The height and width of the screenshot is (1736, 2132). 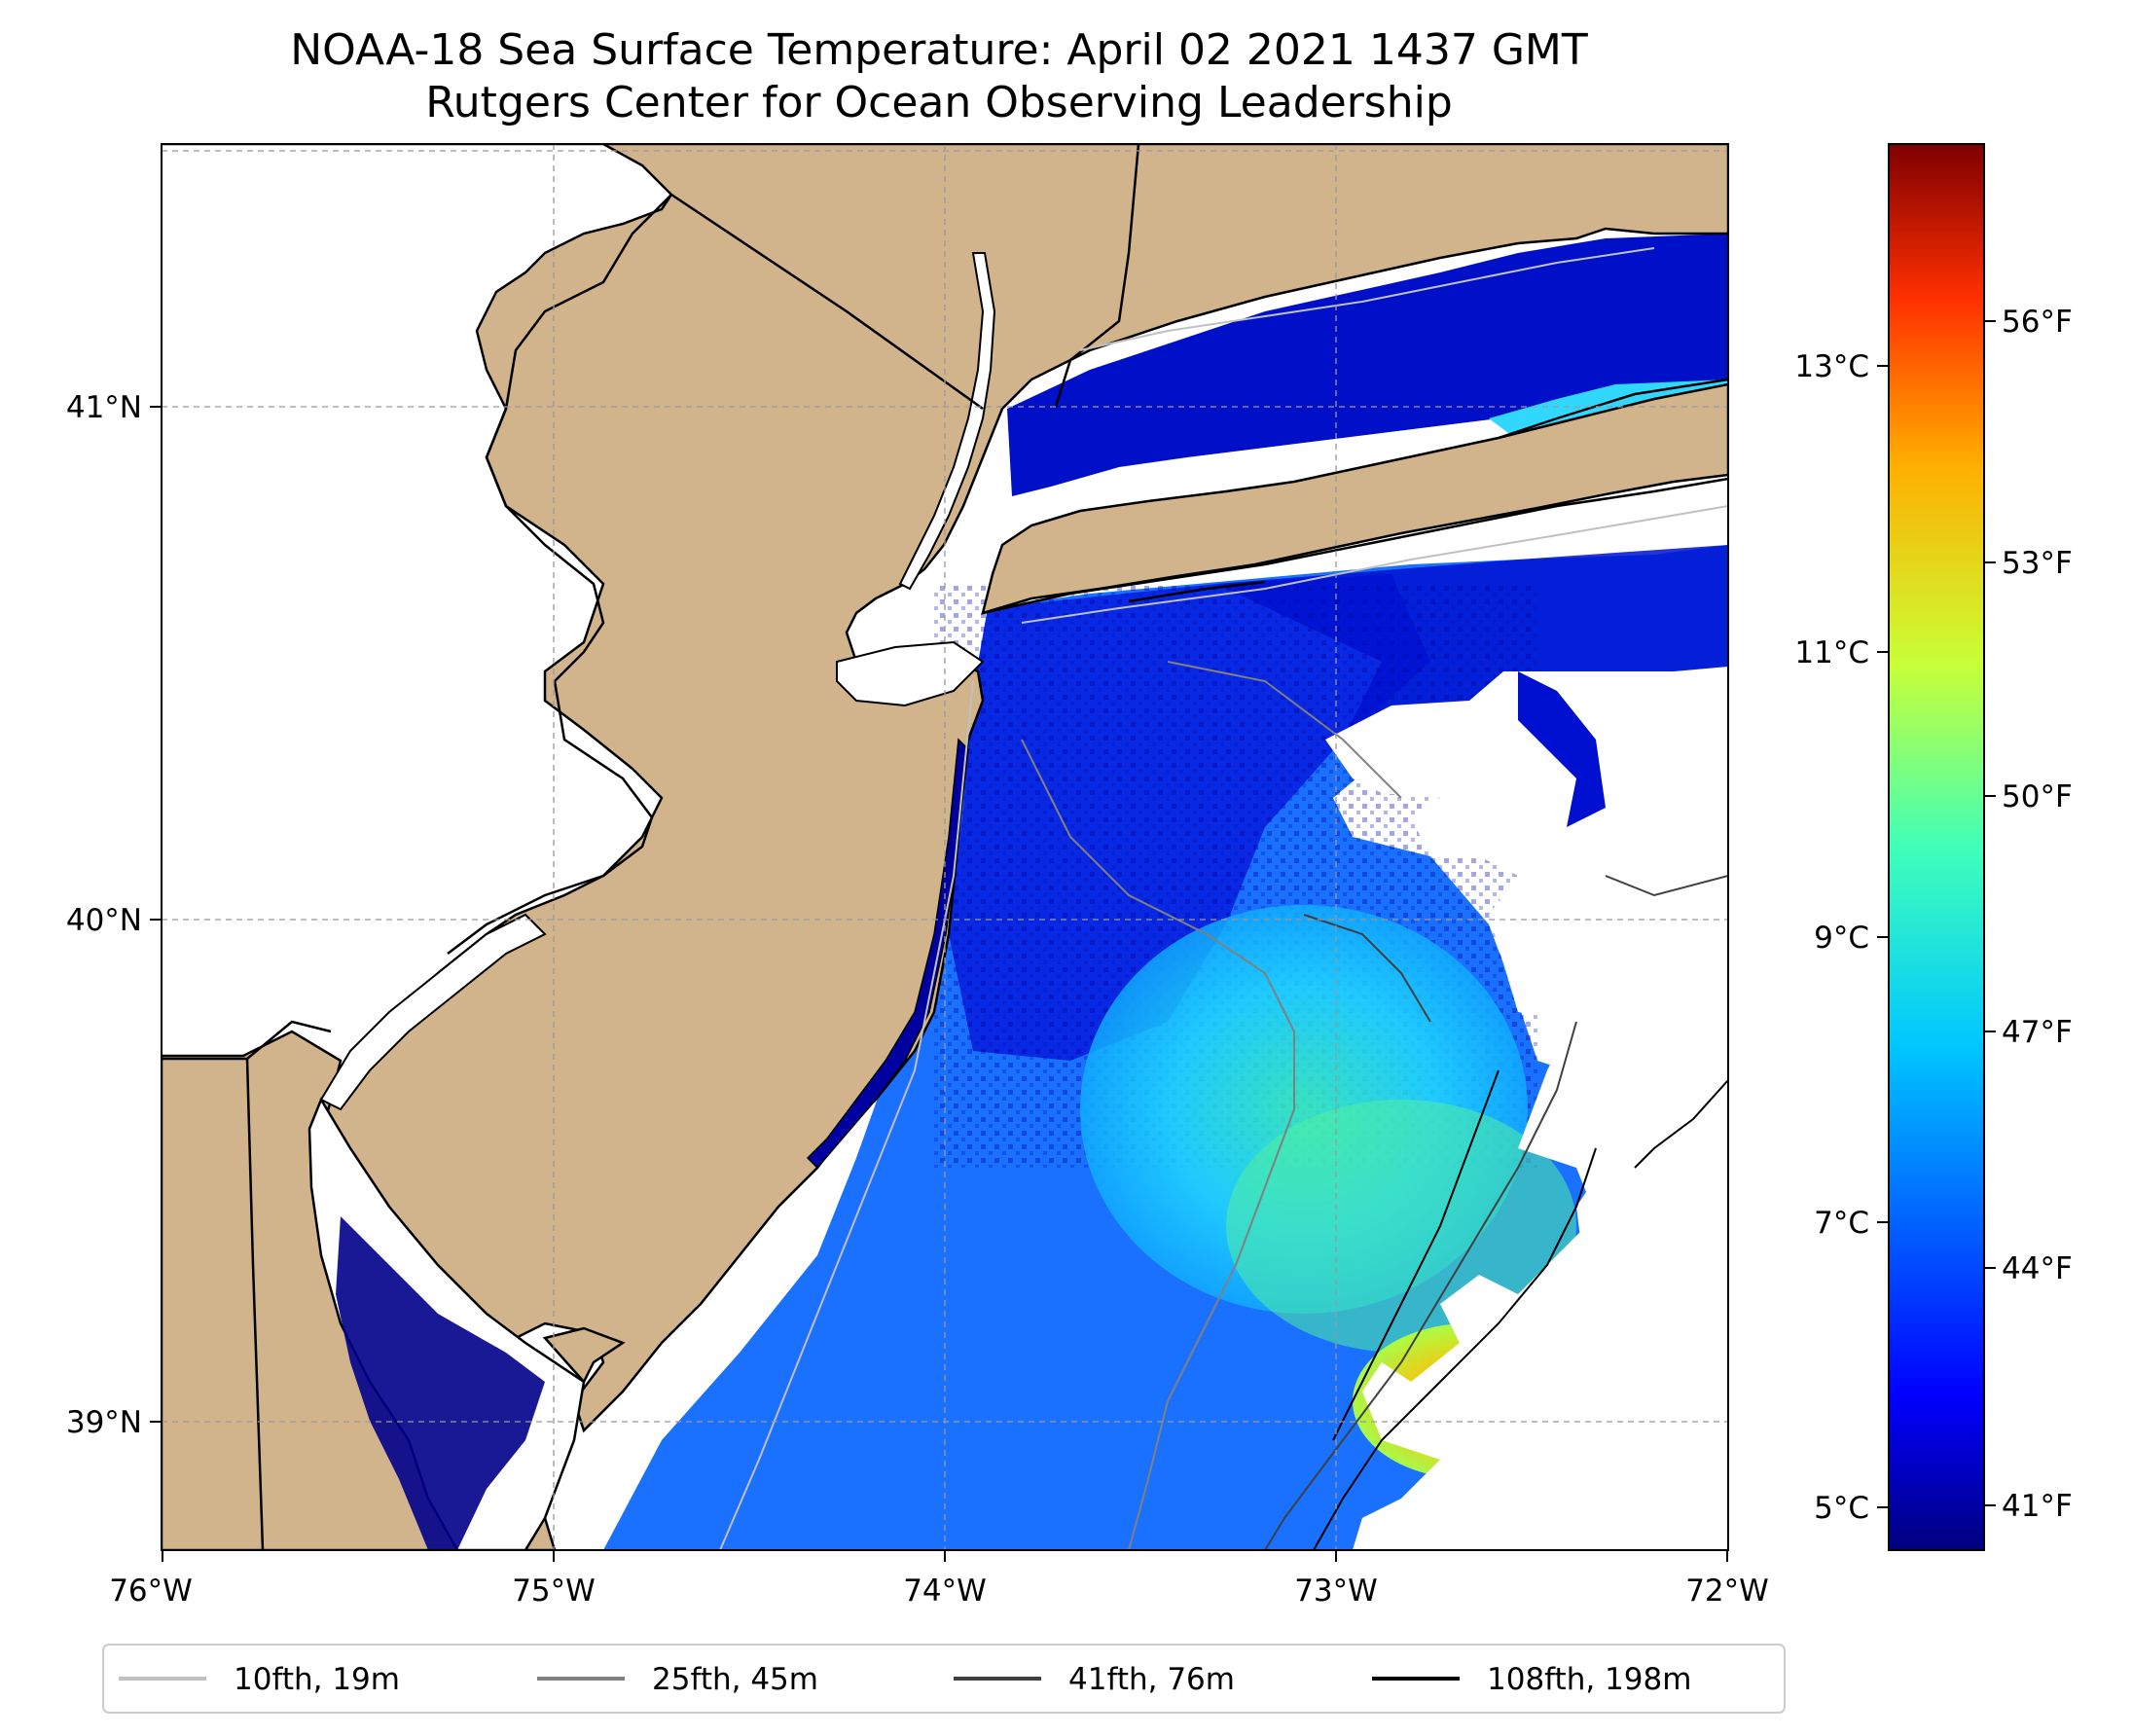 What do you see at coordinates (1842, 939) in the screenshot?
I see `cbar-label-9c: 9°C` at bounding box center [1842, 939].